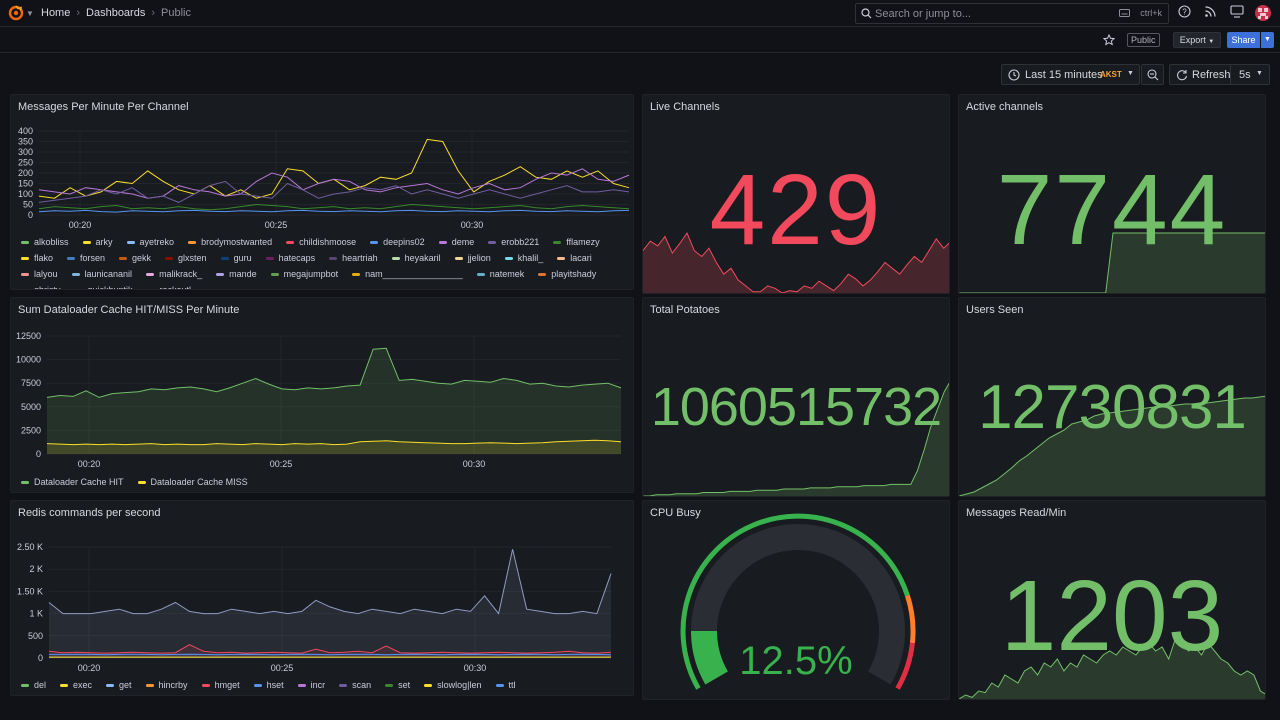 Image resolution: width=1280 pixels, height=720 pixels. Describe the element at coordinates (1182, 75) in the screenshot. I see `refresh-icon` at that location.